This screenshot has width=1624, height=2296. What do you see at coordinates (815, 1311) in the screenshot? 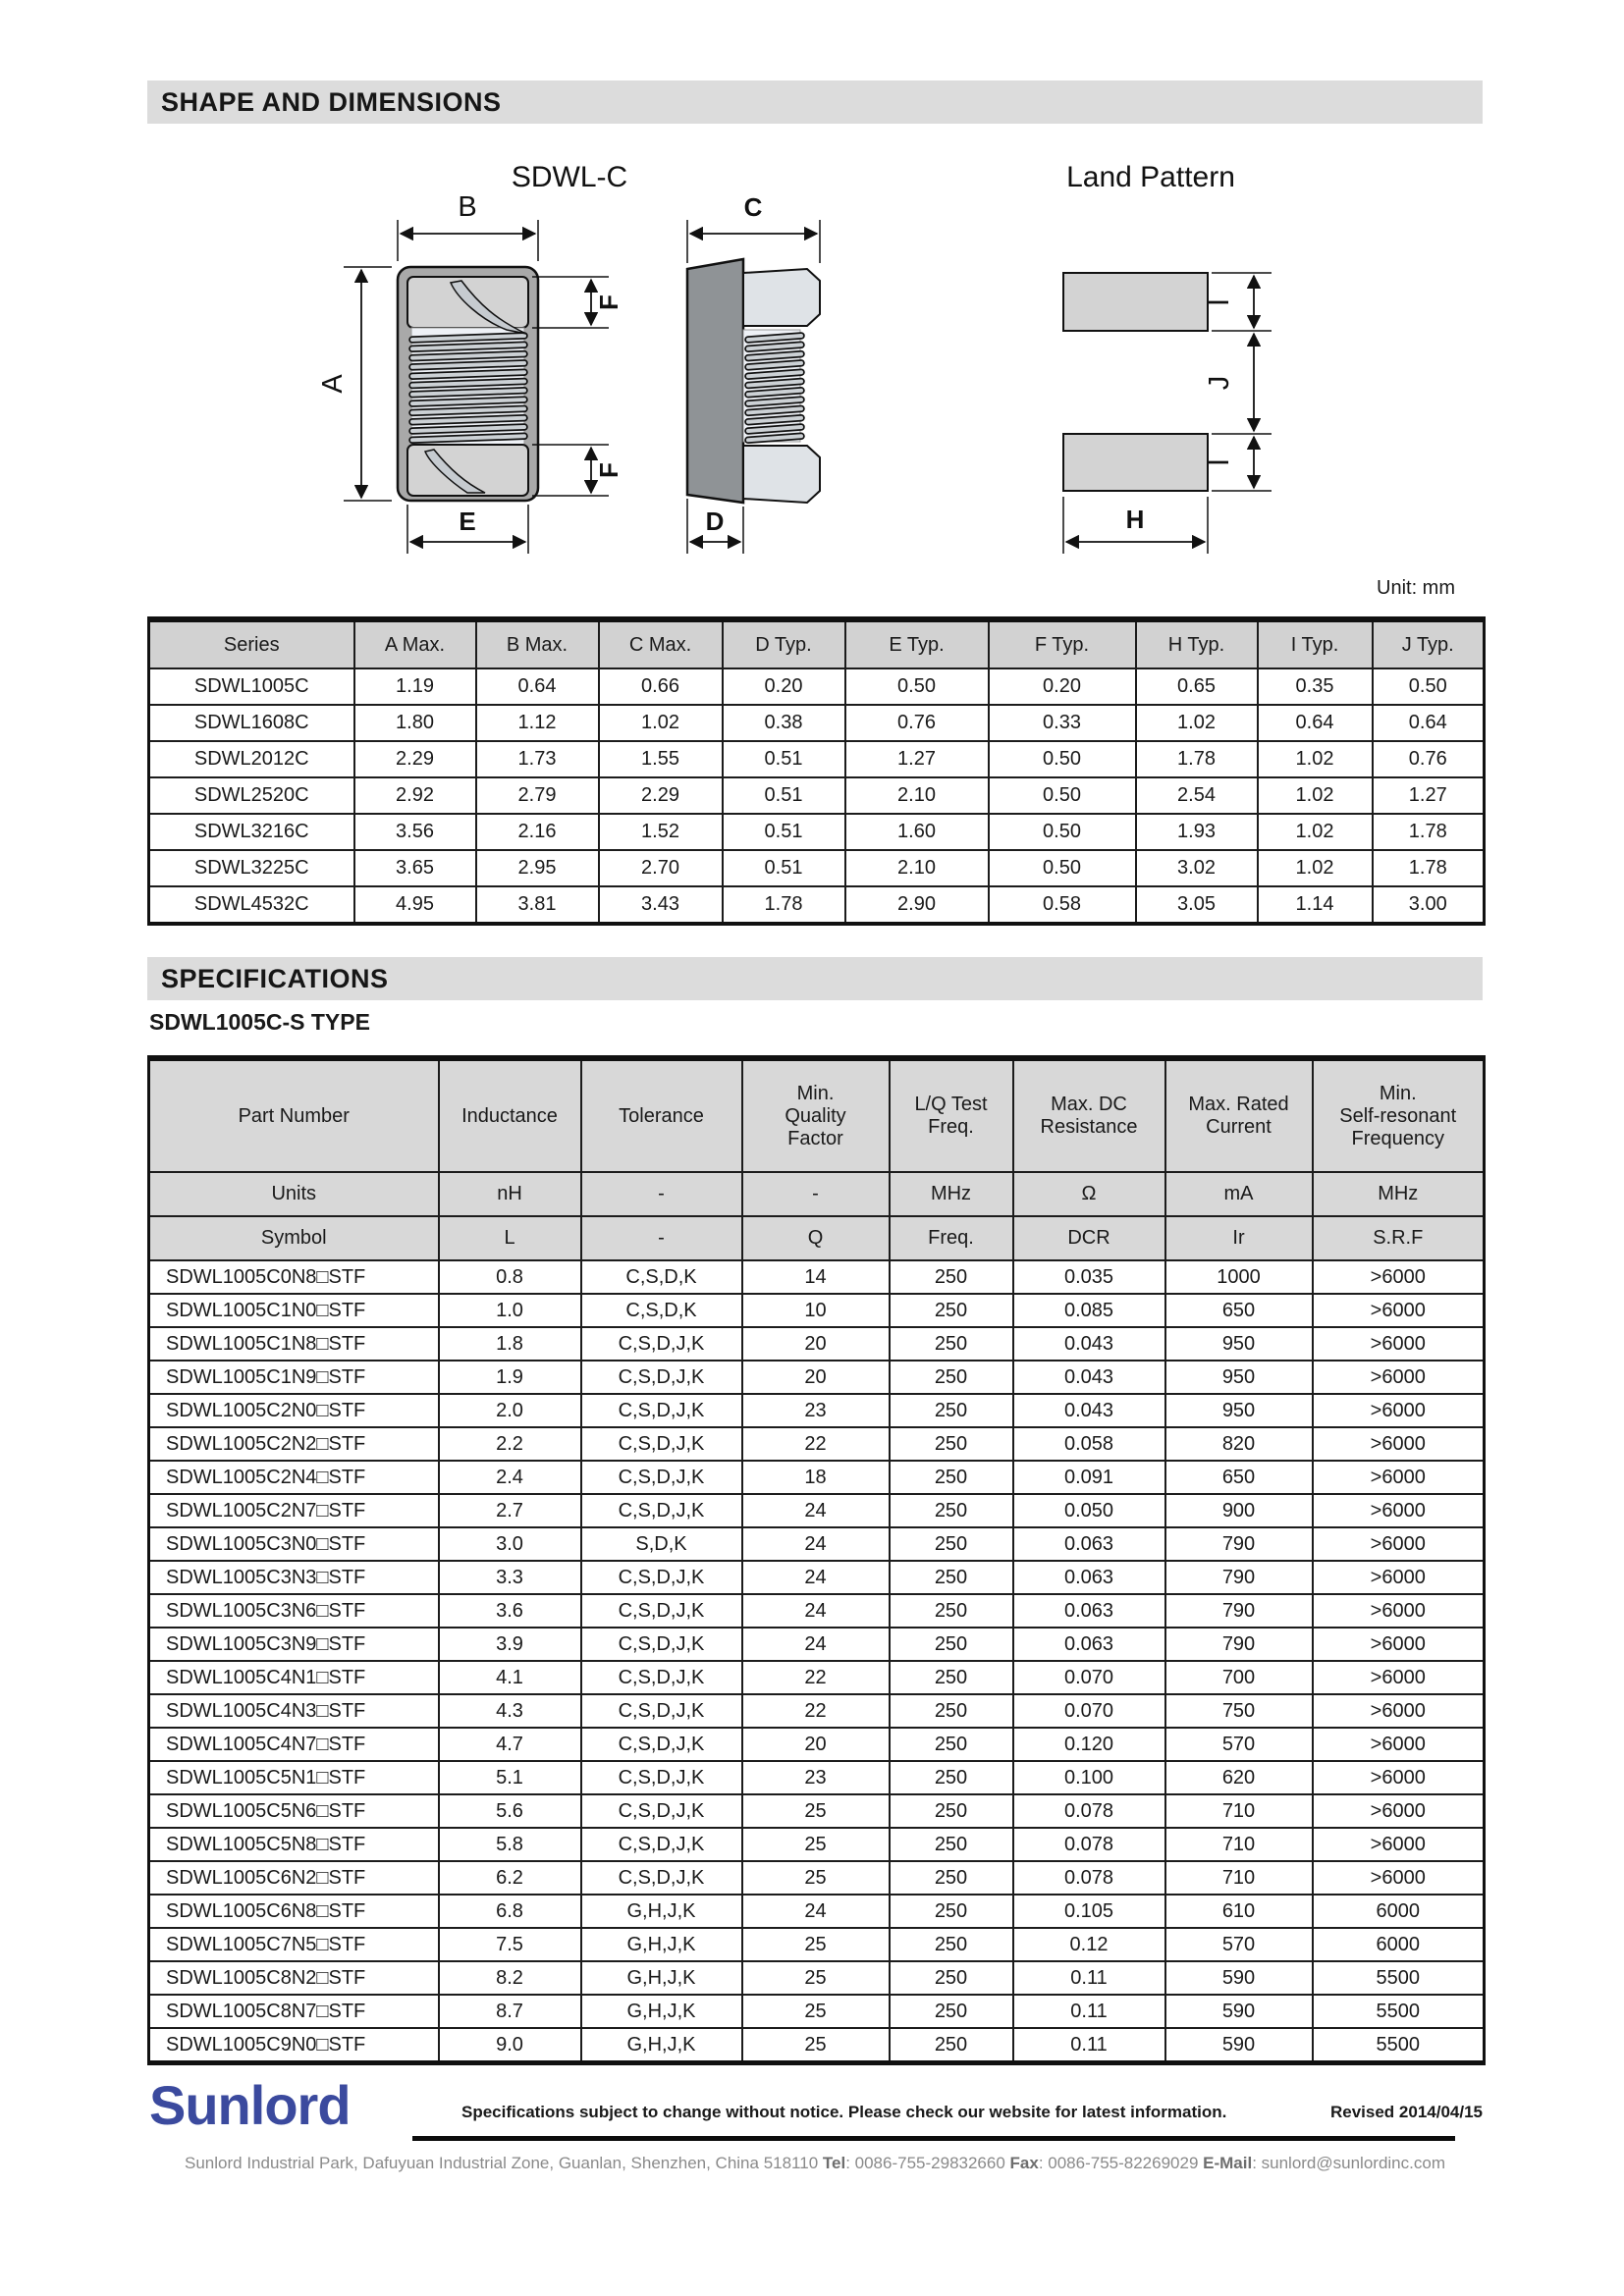
I see `table-cell: 10` at bounding box center [815, 1311].